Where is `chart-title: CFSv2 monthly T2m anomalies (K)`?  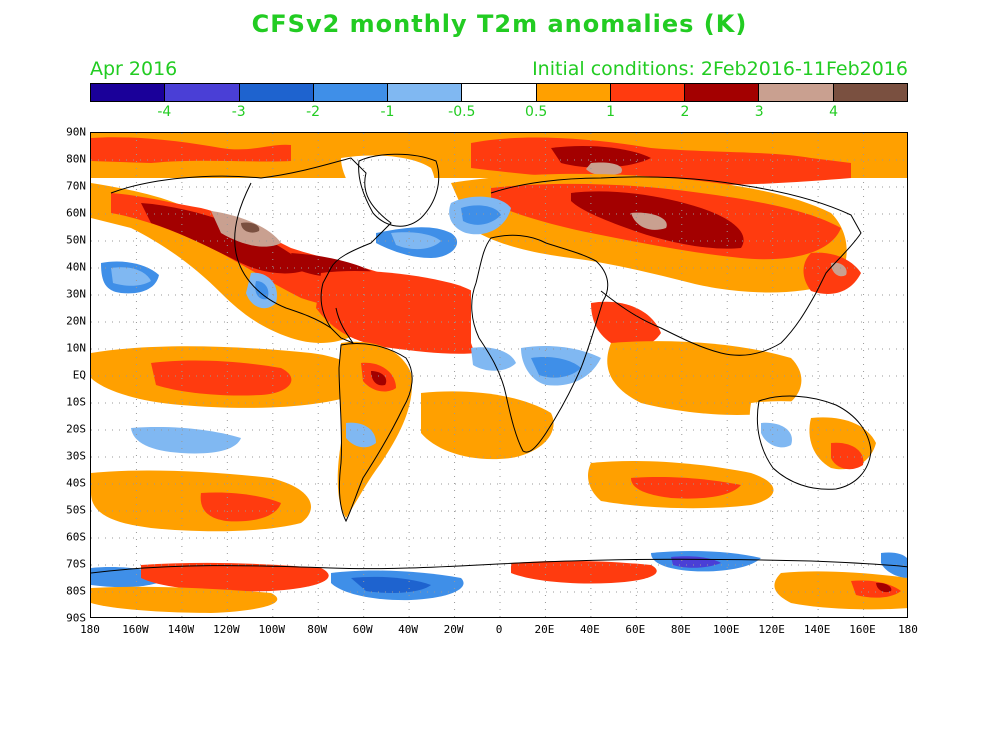 chart-title: CFSv2 monthly T2m anomalies (K) is located at coordinates (499, 24).